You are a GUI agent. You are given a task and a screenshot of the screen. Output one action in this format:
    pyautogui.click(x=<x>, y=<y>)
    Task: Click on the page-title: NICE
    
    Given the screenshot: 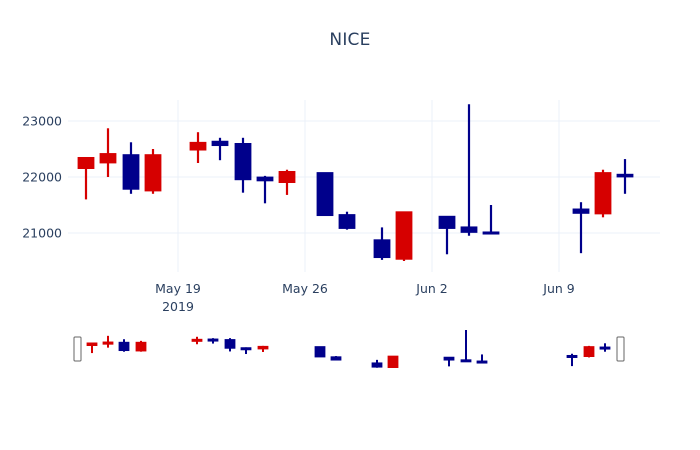 What is the action you would take?
    pyautogui.click(x=350, y=40)
    